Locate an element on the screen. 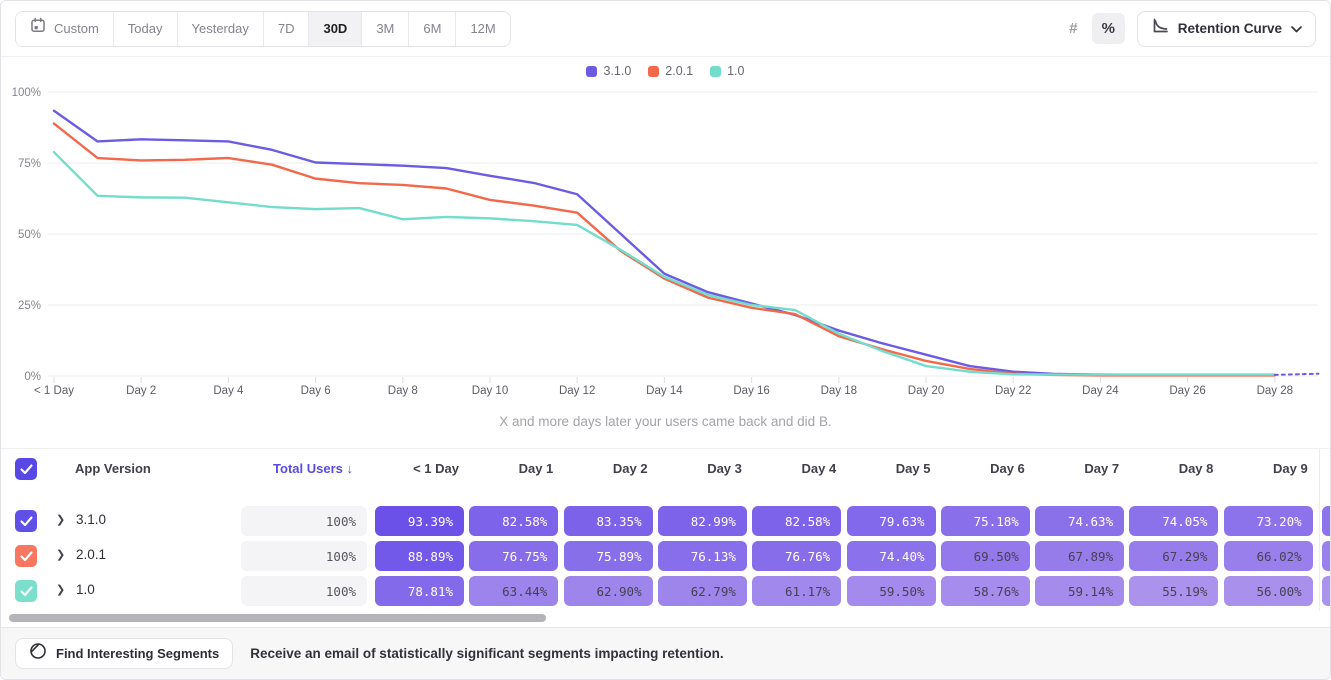 The image size is (1331, 680). x-axis-tick-label: Day 4 is located at coordinates (228, 391).